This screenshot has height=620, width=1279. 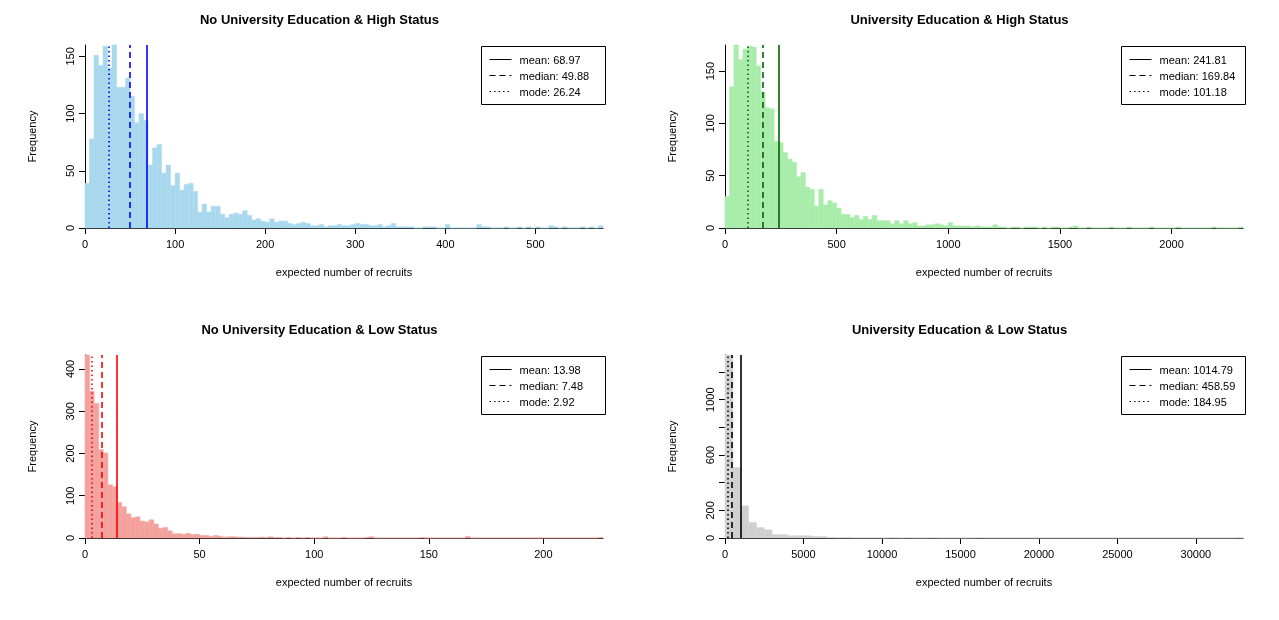 I want to click on x-tick-label: 20000, so click(x=1039, y=553).